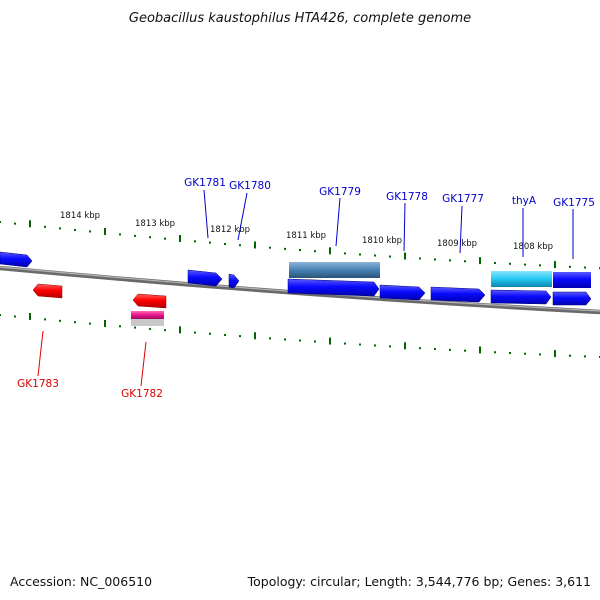 This screenshot has height=600, width=600. What do you see at coordinates (147, 315) in the screenshot?
I see `rna-gene-gk1782` at bounding box center [147, 315].